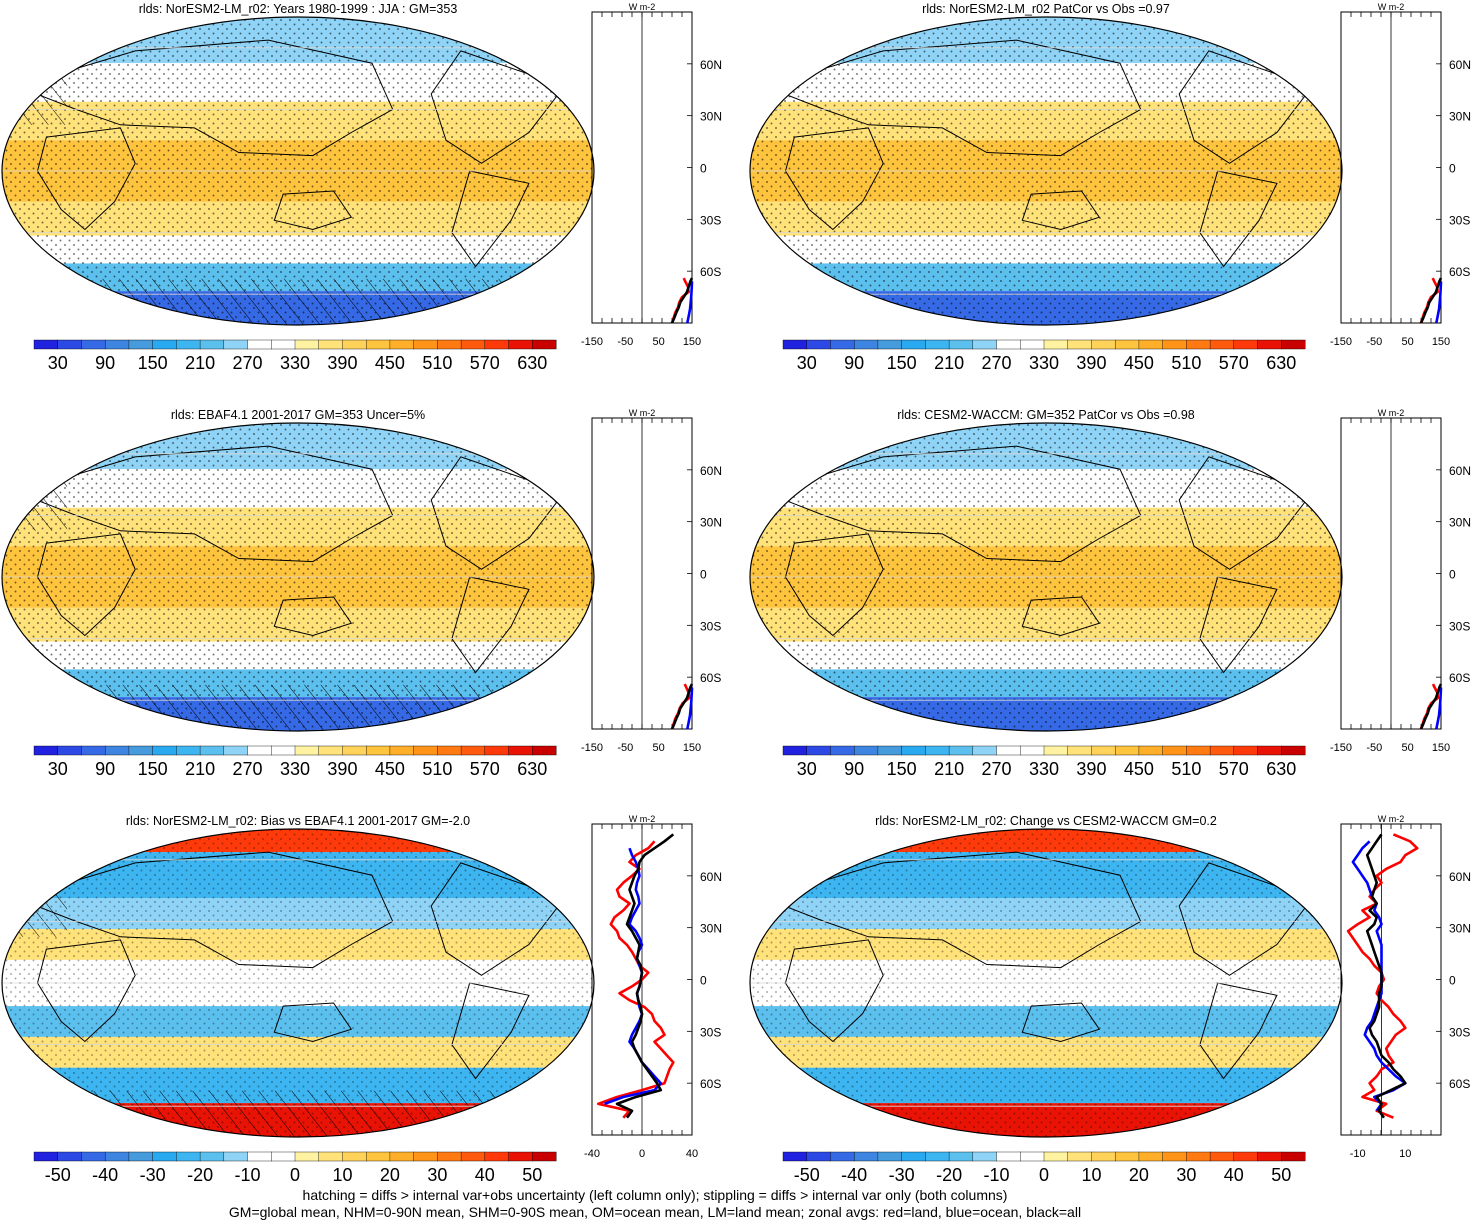  Describe the element at coordinates (642, 1154) in the screenshot. I see `zonal-x-label: 0` at that location.